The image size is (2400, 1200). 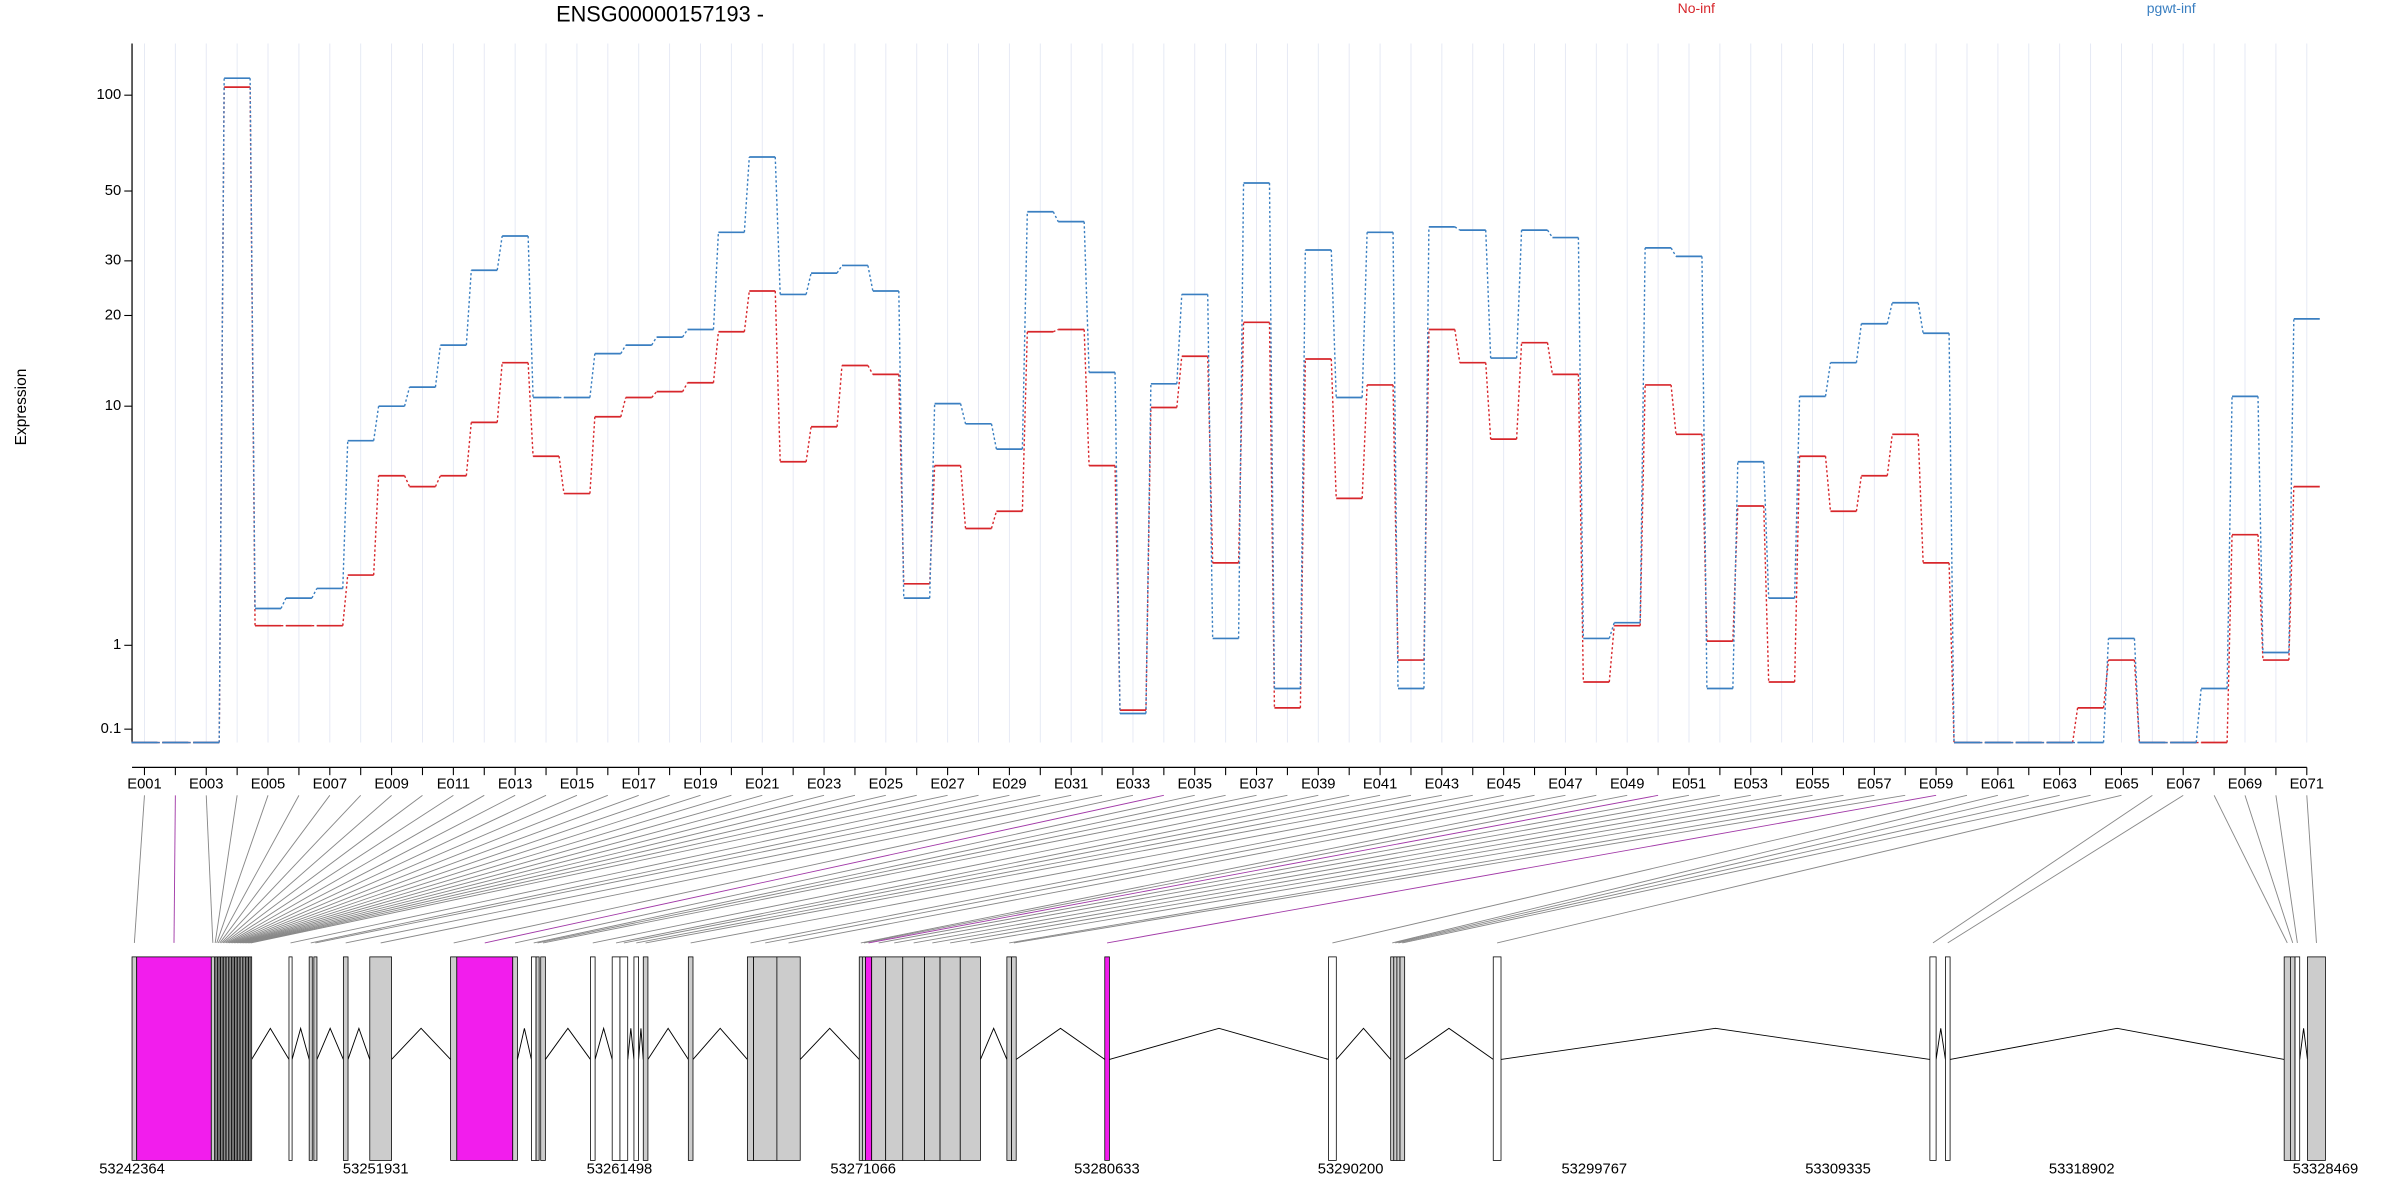 What do you see at coordinates (1998, 784) in the screenshot?
I see `x-tick-label: E061` at bounding box center [1998, 784].